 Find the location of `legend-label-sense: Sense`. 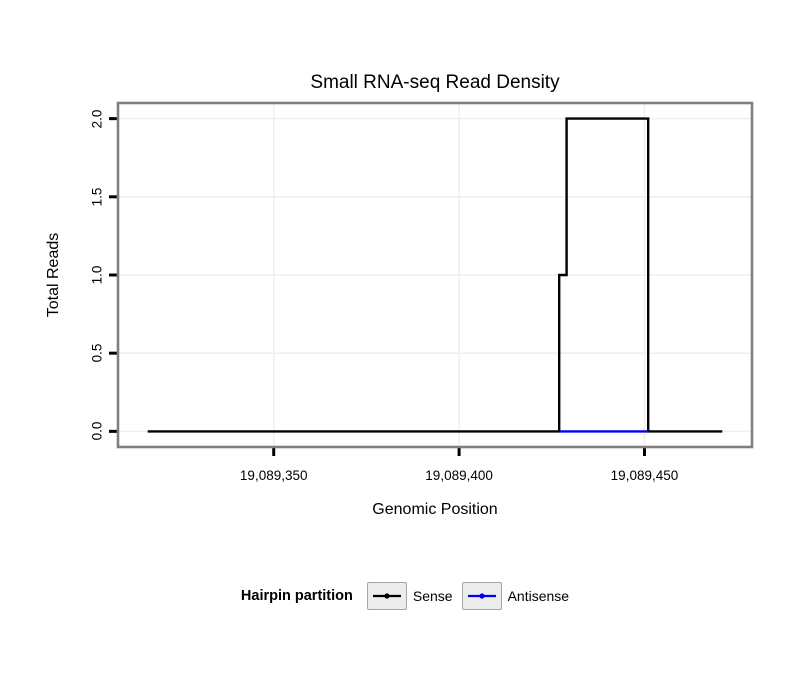

legend-label-sense: Sense is located at coordinates (432, 596).